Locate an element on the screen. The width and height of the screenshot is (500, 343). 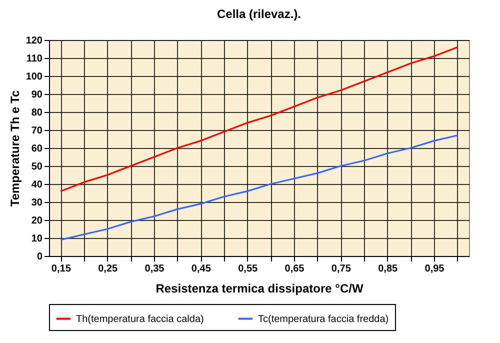
x-tick-label: 0,25 is located at coordinates (108, 269).